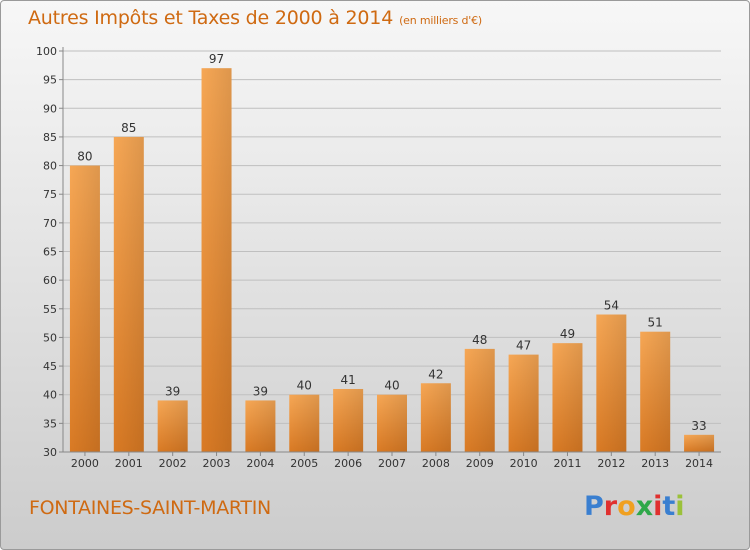 The height and width of the screenshot is (550, 750). I want to click on y-tick-label: 40, so click(50, 395).